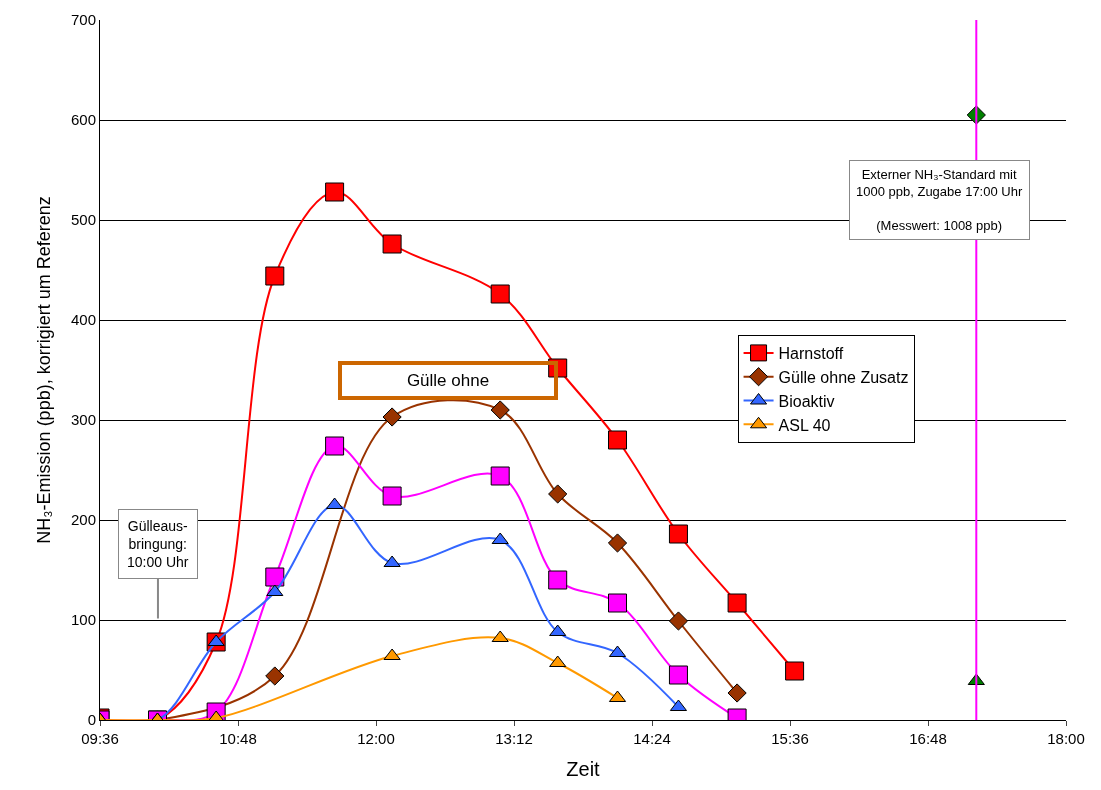  Describe the element at coordinates (928, 738) in the screenshot. I see `x-tick-label: 16:48` at that location.